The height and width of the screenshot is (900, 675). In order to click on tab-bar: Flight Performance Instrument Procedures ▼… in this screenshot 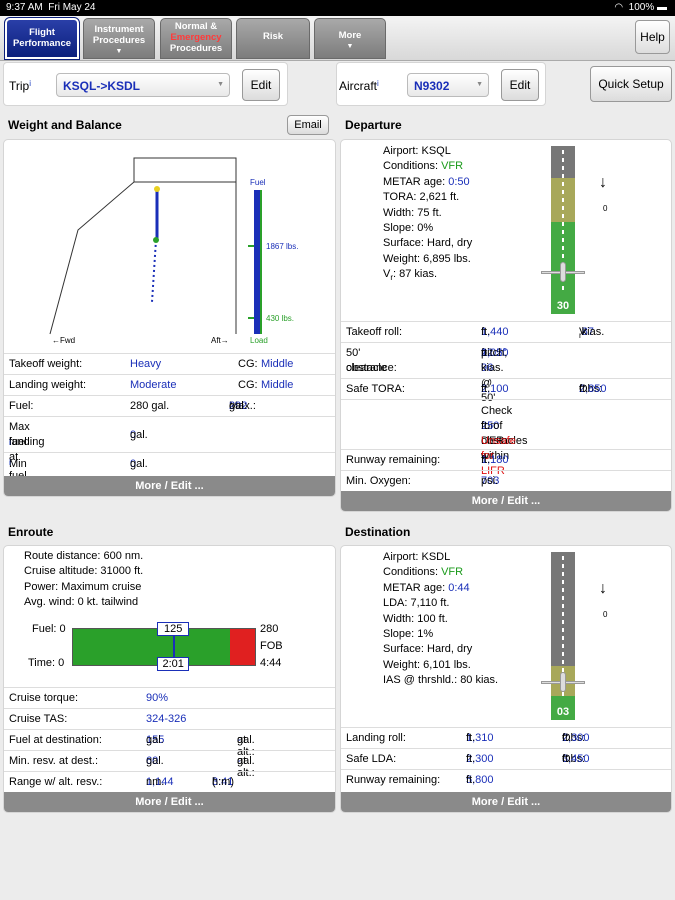, I will do `click(337, 38)`.